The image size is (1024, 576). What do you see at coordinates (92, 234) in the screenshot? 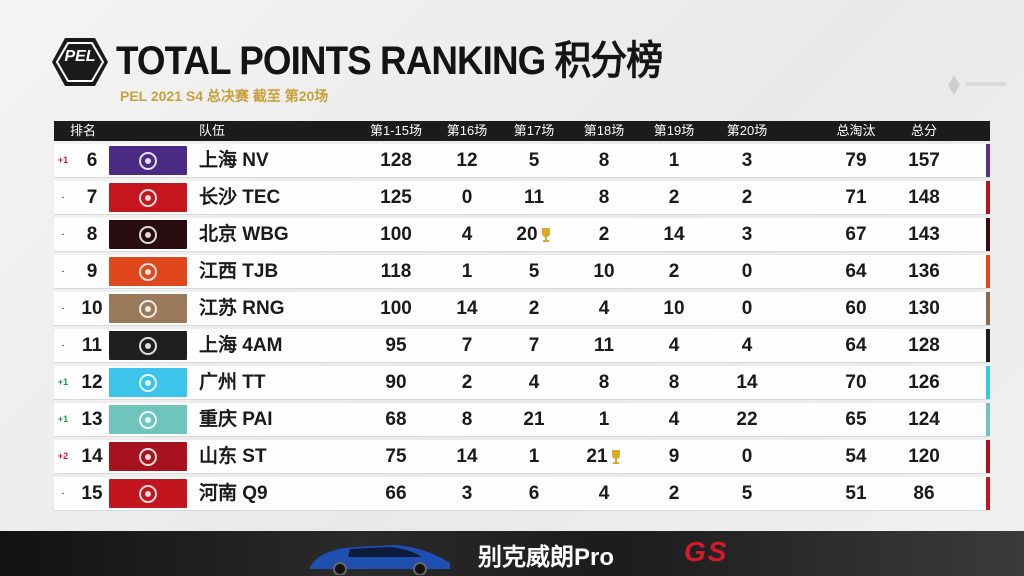
I see `rank: 8` at bounding box center [92, 234].